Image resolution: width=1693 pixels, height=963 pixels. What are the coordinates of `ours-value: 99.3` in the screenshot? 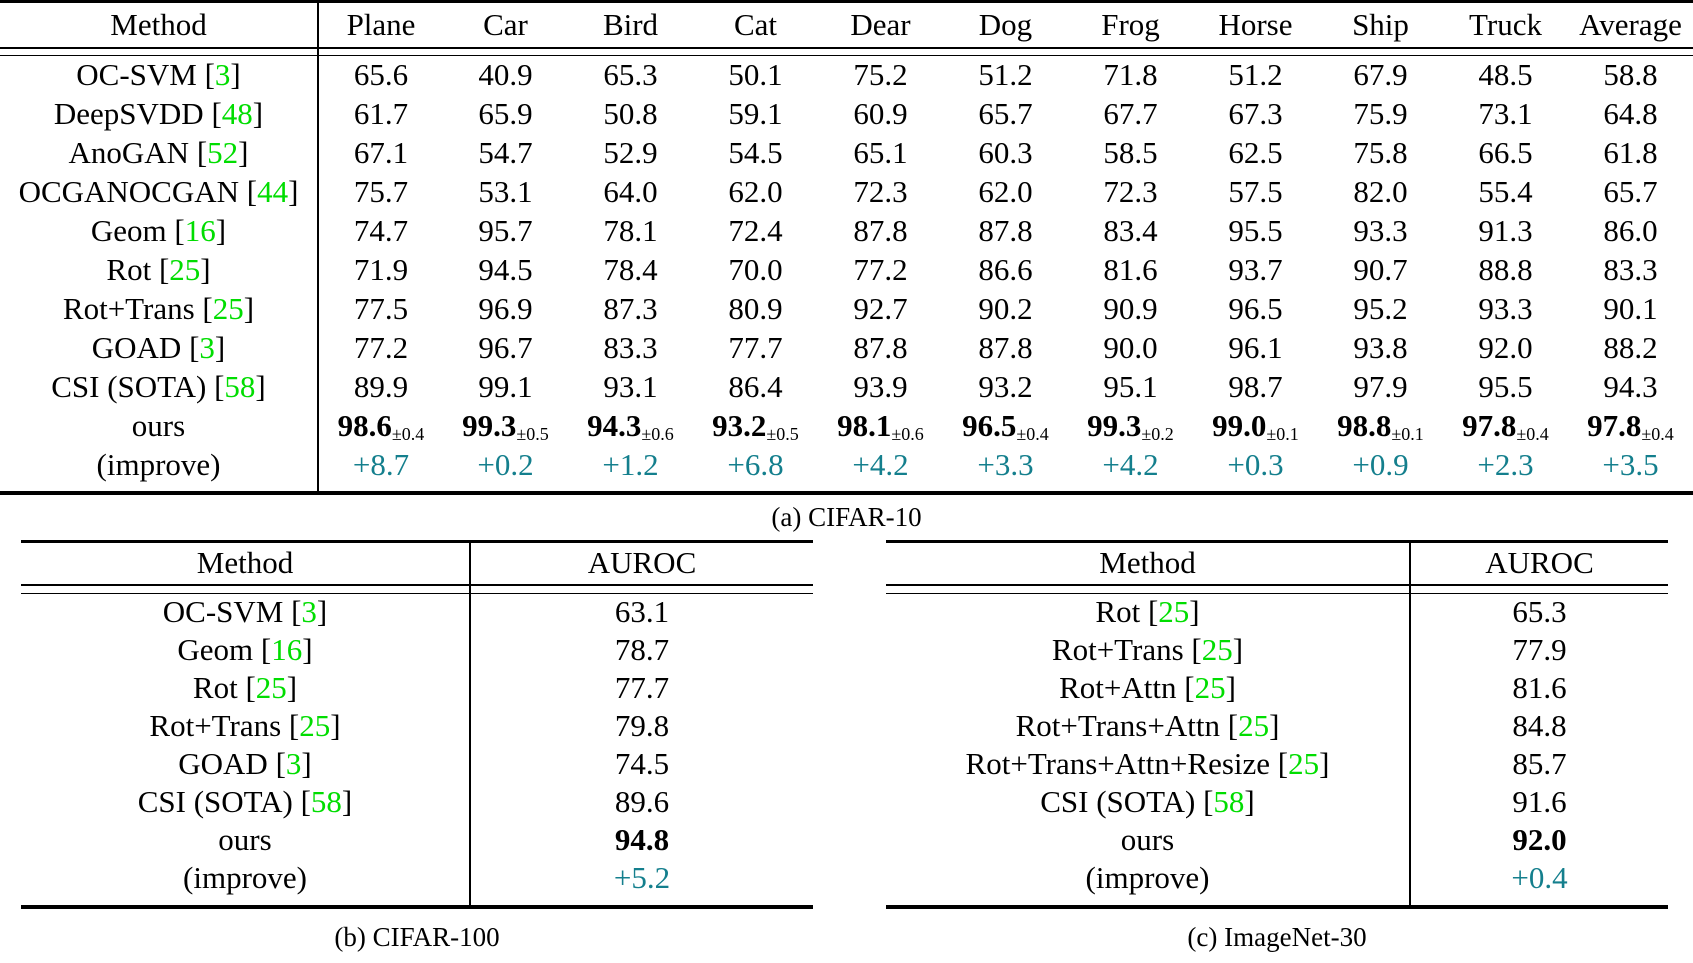 It's located at (489, 425).